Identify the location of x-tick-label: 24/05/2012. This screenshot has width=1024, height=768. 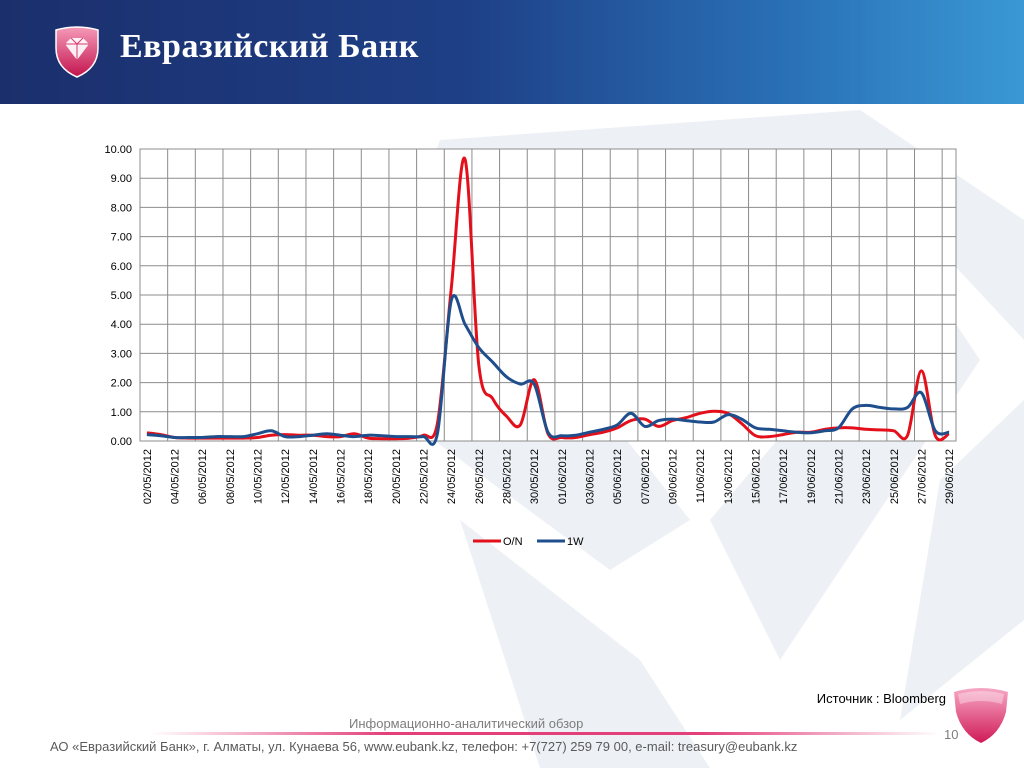
(452, 476).